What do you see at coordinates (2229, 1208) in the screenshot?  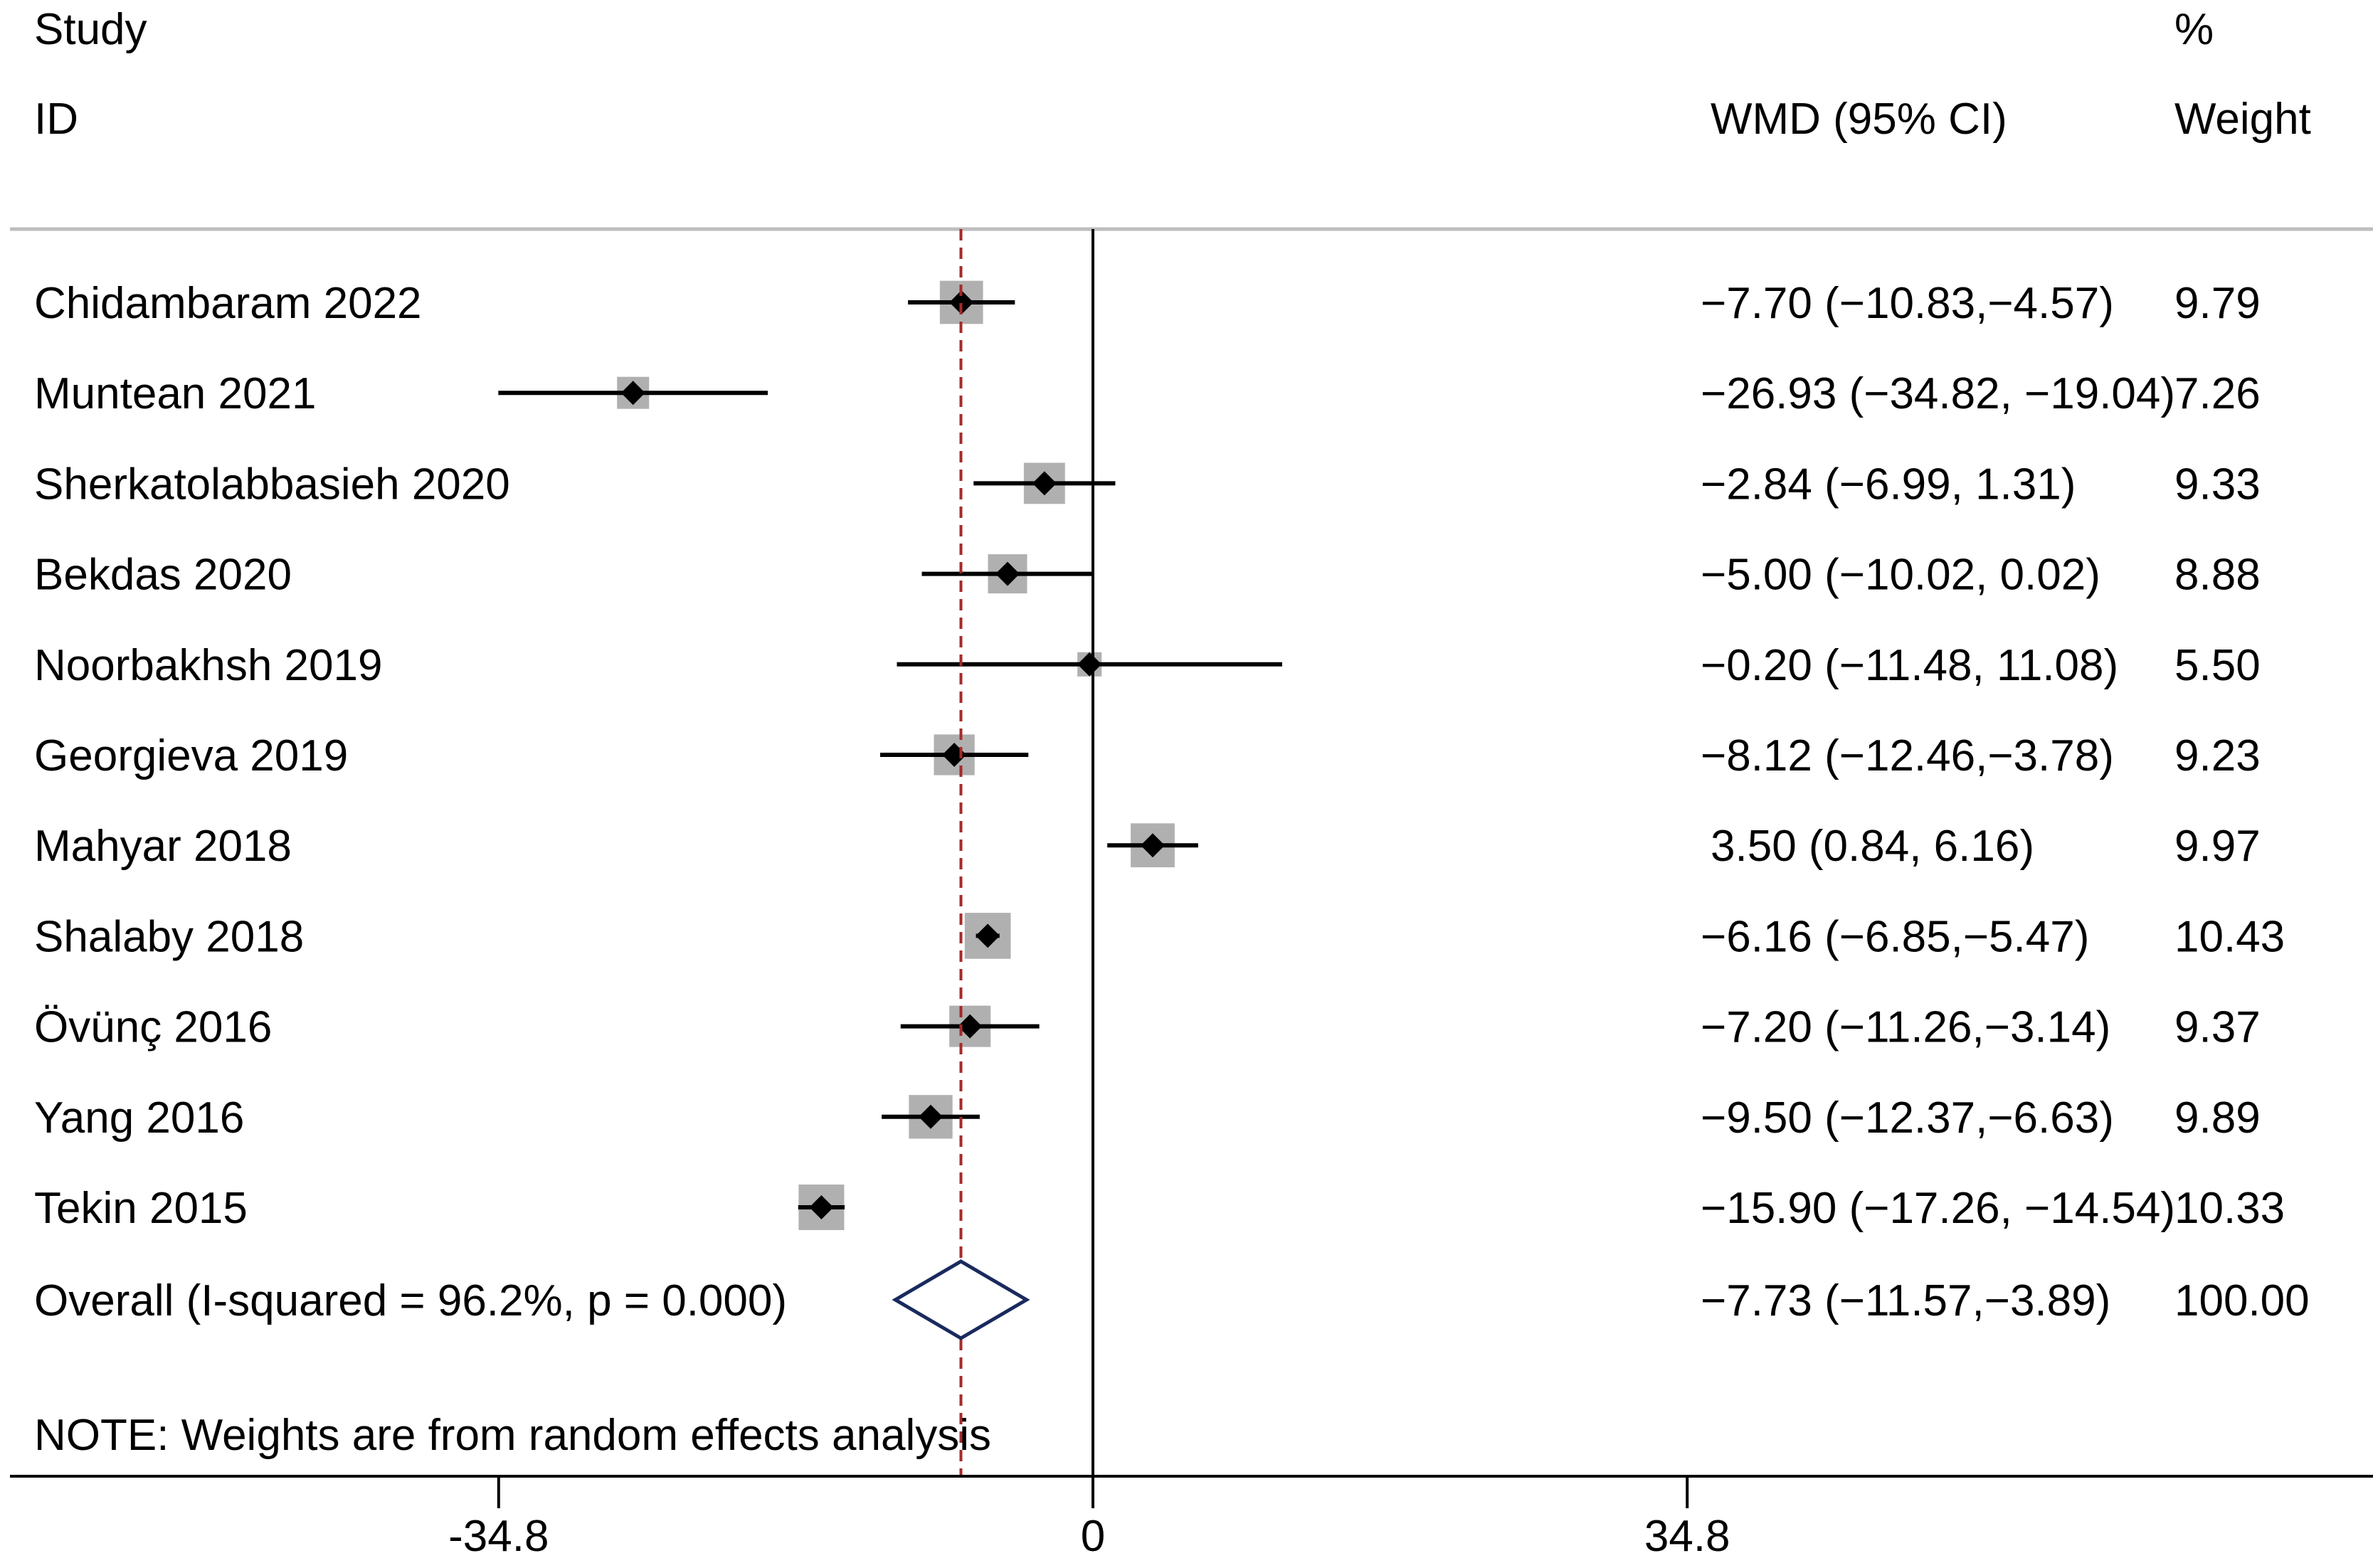 I see `study-weight-text: 10.33` at bounding box center [2229, 1208].